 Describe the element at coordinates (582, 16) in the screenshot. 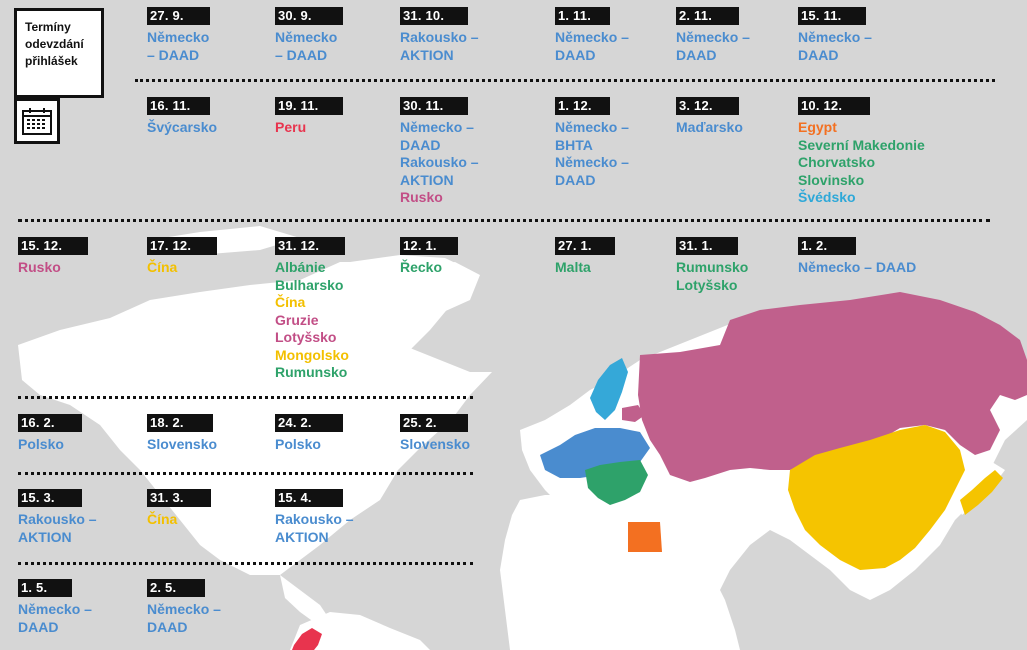

I see `deadline-date: 1. 11.` at that location.